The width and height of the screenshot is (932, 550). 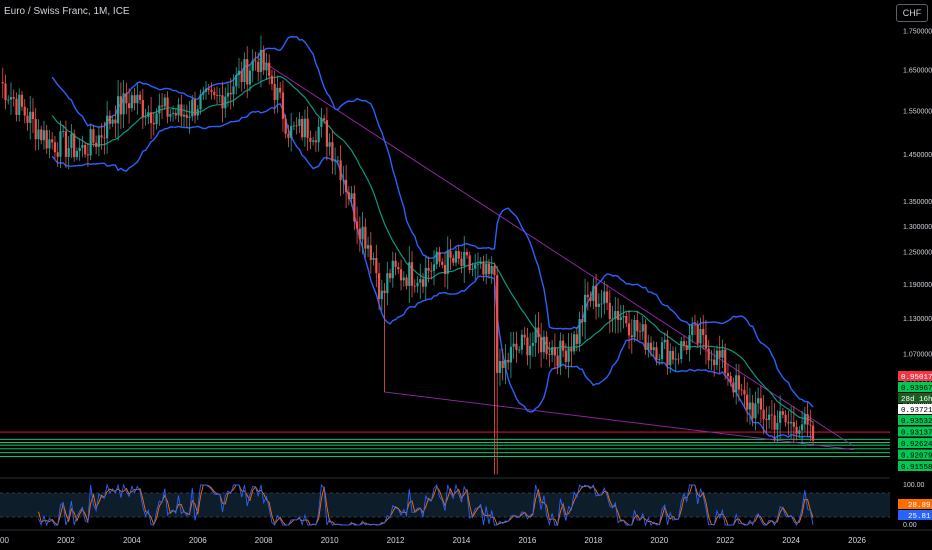 I want to click on price-tick-label: 1.550000, so click(x=917, y=111).